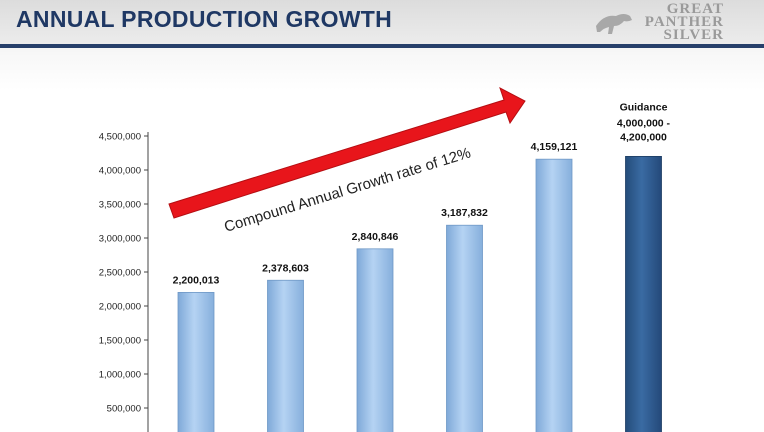  I want to click on y-tick-label: 1,500,000, so click(120, 341).